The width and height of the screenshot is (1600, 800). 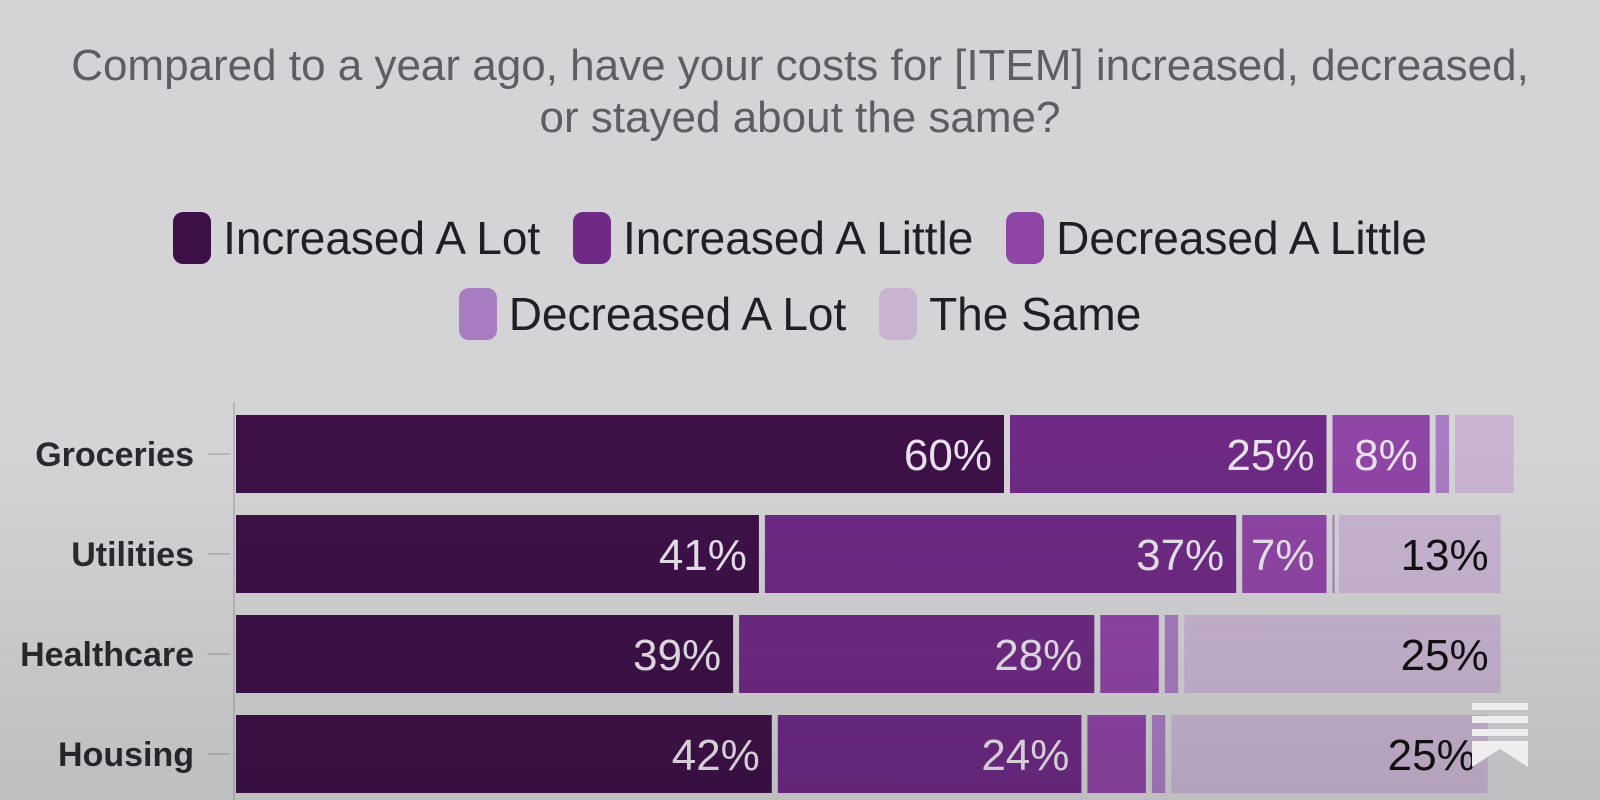 I want to click on bar-healthcare-decreased-a-little, so click(x=1129, y=654).